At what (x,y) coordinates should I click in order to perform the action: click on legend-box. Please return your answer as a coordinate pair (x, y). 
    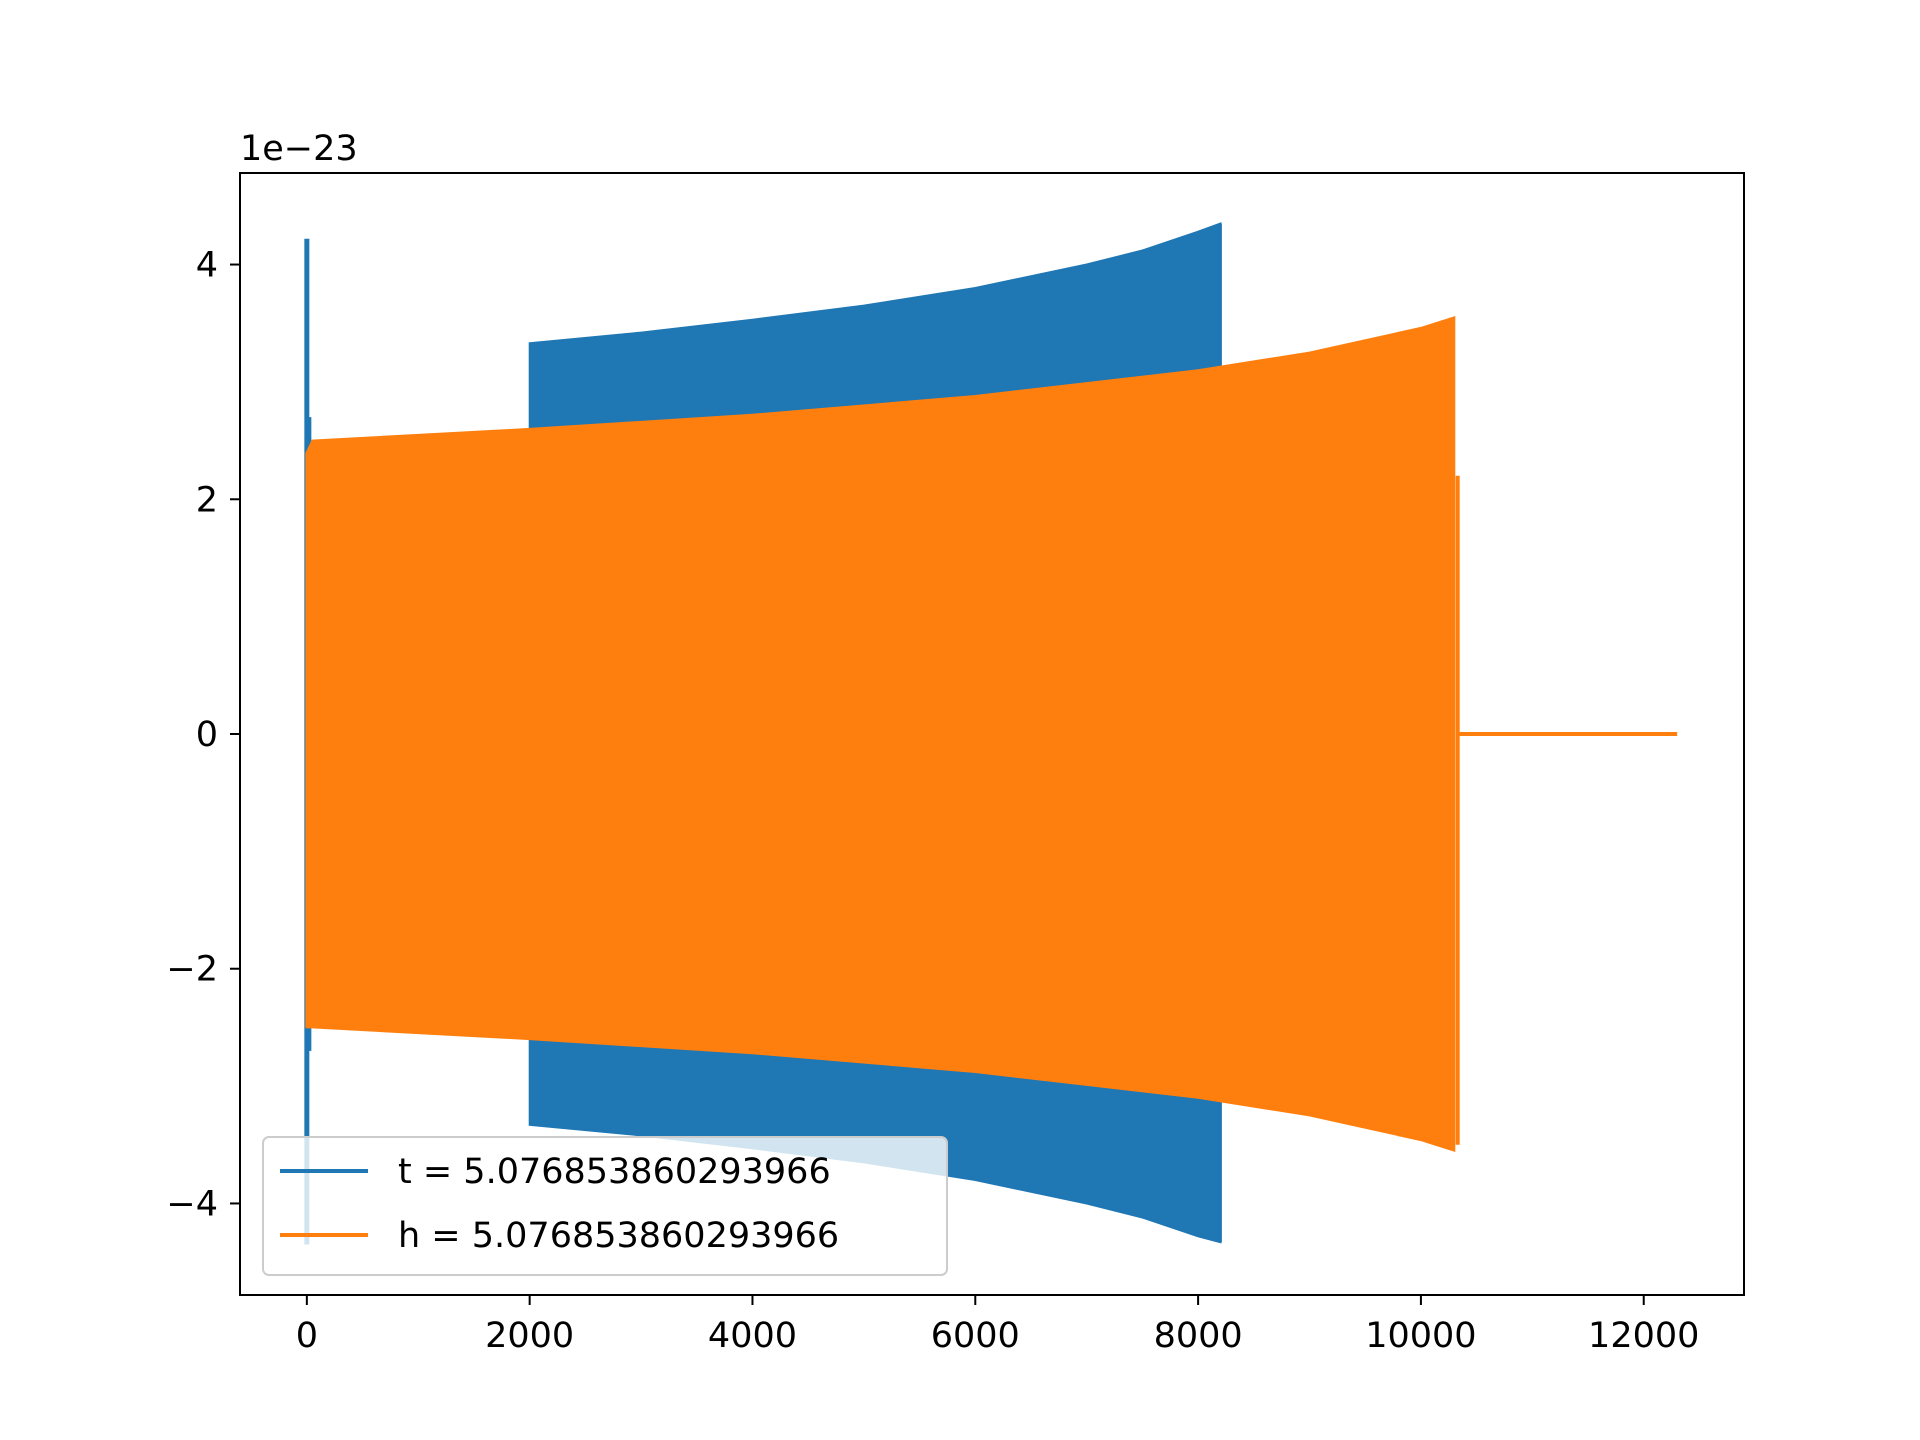
    Looking at the image, I should click on (605, 1206).